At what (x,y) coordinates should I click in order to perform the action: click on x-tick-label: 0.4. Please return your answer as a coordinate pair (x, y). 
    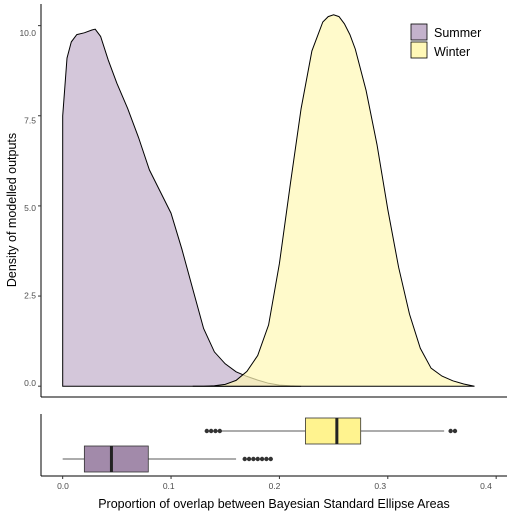
    Looking at the image, I should click on (486, 486).